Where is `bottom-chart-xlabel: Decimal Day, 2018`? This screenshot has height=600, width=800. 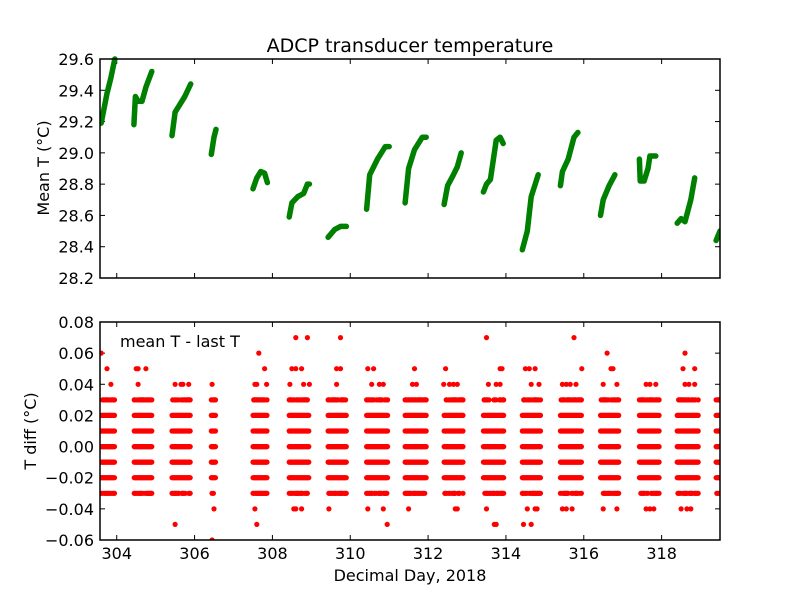
bottom-chart-xlabel: Decimal Day, 2018 is located at coordinates (410, 575).